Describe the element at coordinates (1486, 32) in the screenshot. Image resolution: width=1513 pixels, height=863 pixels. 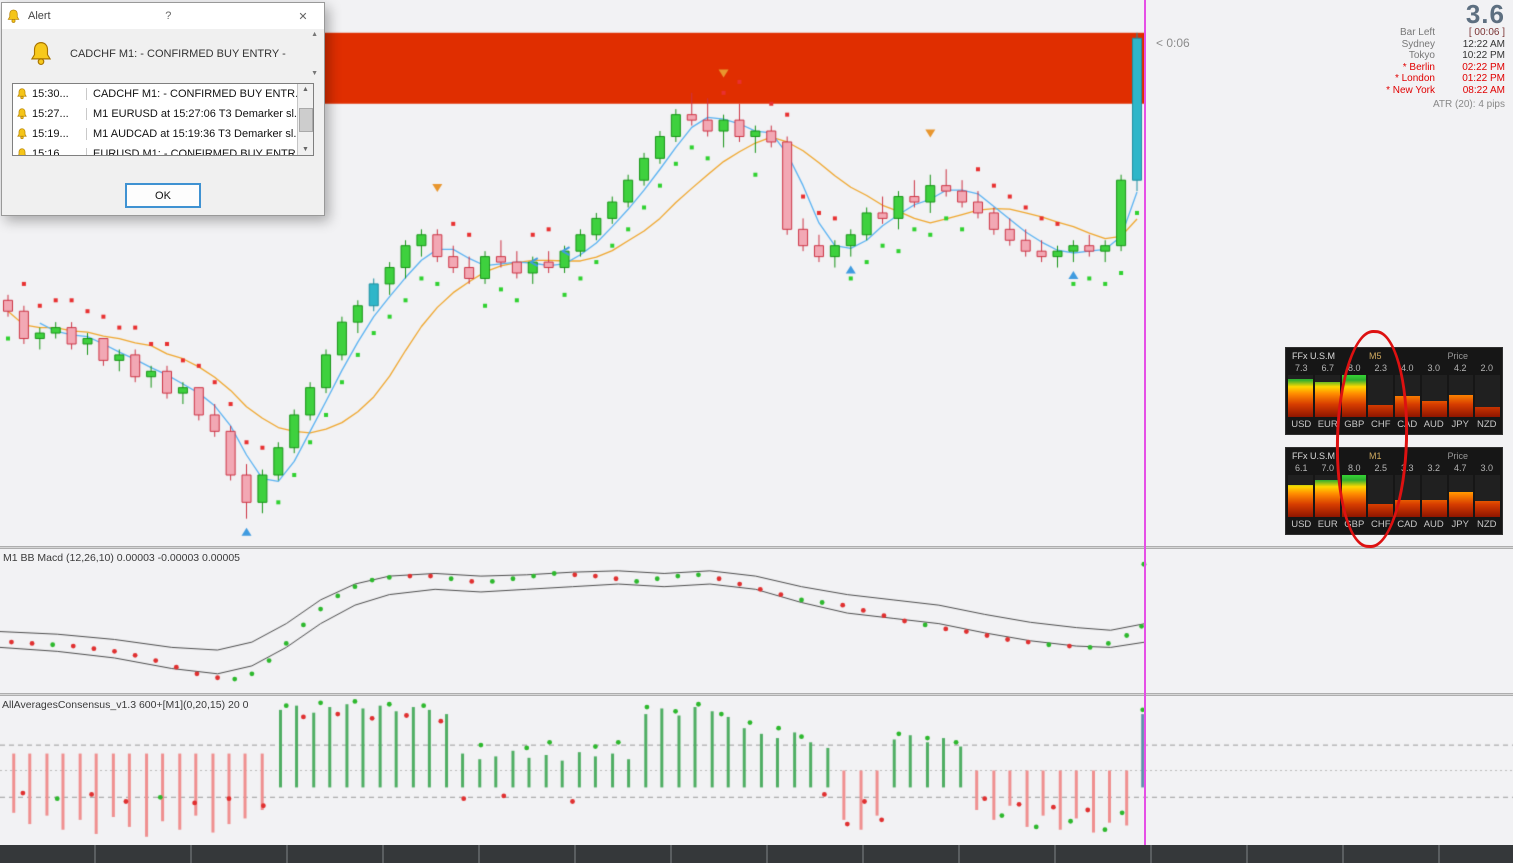
I see `bar-left-value: [ 00:06 ]` at that location.